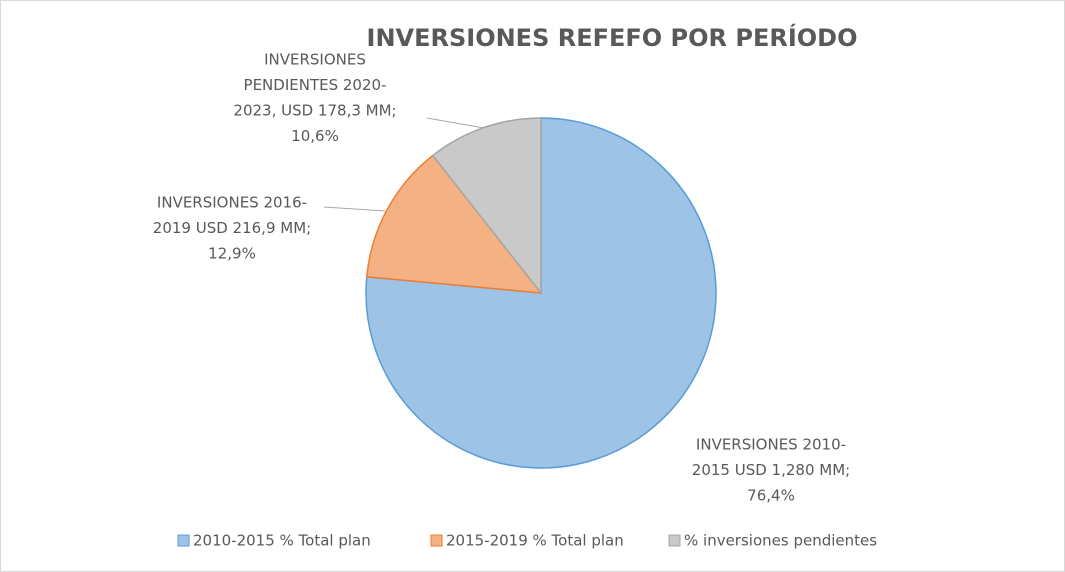 This screenshot has width=1065, height=572. Describe the element at coordinates (282, 541) in the screenshot. I see `legend-label: 2010-2015 % Total plan` at that location.